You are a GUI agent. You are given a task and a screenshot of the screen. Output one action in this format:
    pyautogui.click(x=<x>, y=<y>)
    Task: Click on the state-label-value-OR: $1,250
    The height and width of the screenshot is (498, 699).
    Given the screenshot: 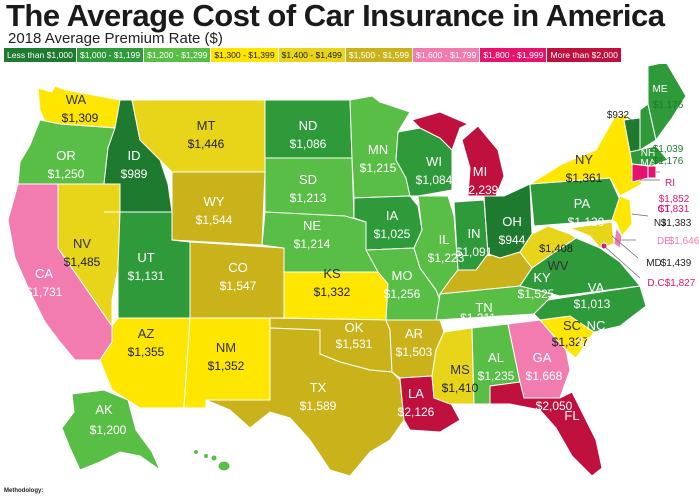 What is the action you would take?
    pyautogui.click(x=66, y=174)
    